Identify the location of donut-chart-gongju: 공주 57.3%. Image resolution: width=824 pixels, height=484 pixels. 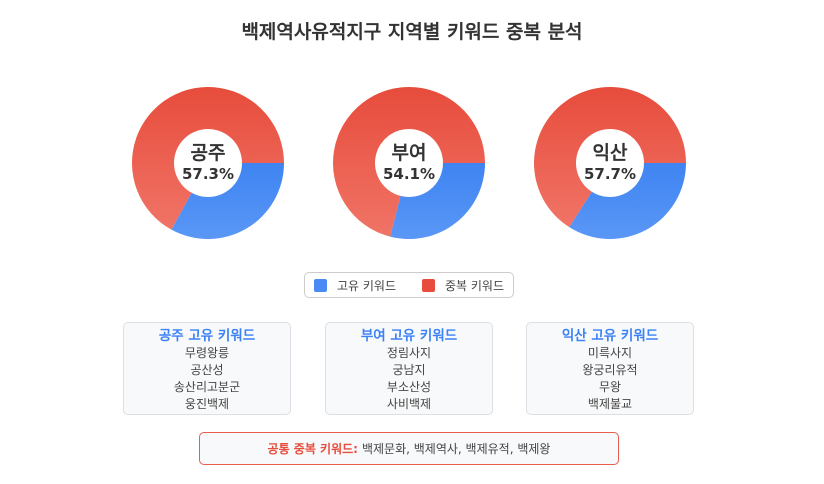
(208, 163).